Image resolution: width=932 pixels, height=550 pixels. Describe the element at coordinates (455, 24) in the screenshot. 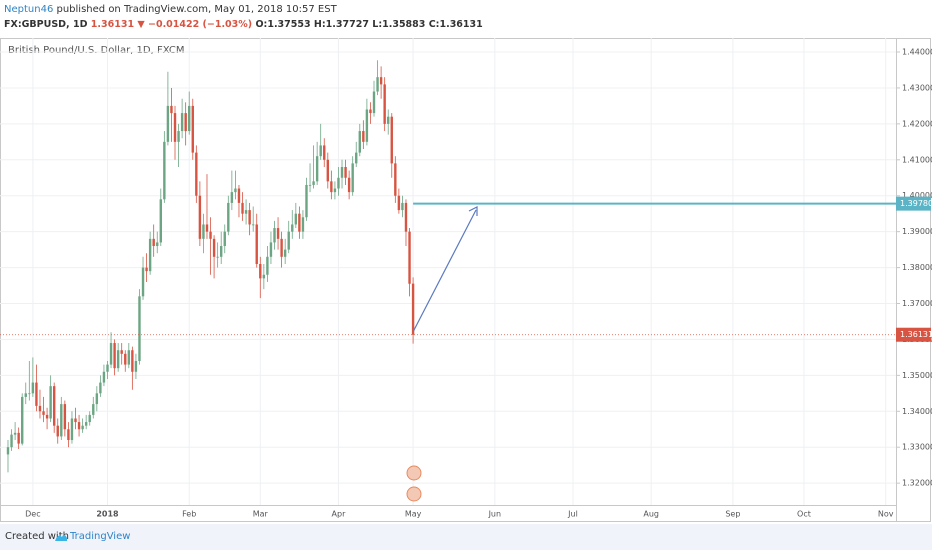

I see `close: C:1.36131` at that location.